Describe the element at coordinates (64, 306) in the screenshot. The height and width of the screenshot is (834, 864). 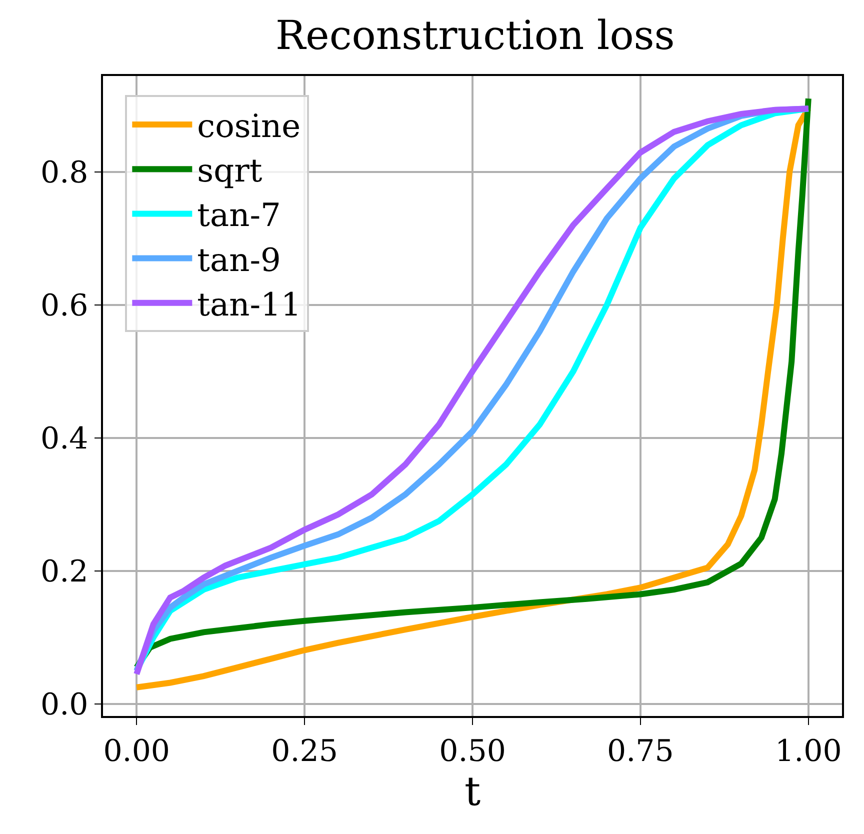
I see `y-tick-label: 0.6` at that location.